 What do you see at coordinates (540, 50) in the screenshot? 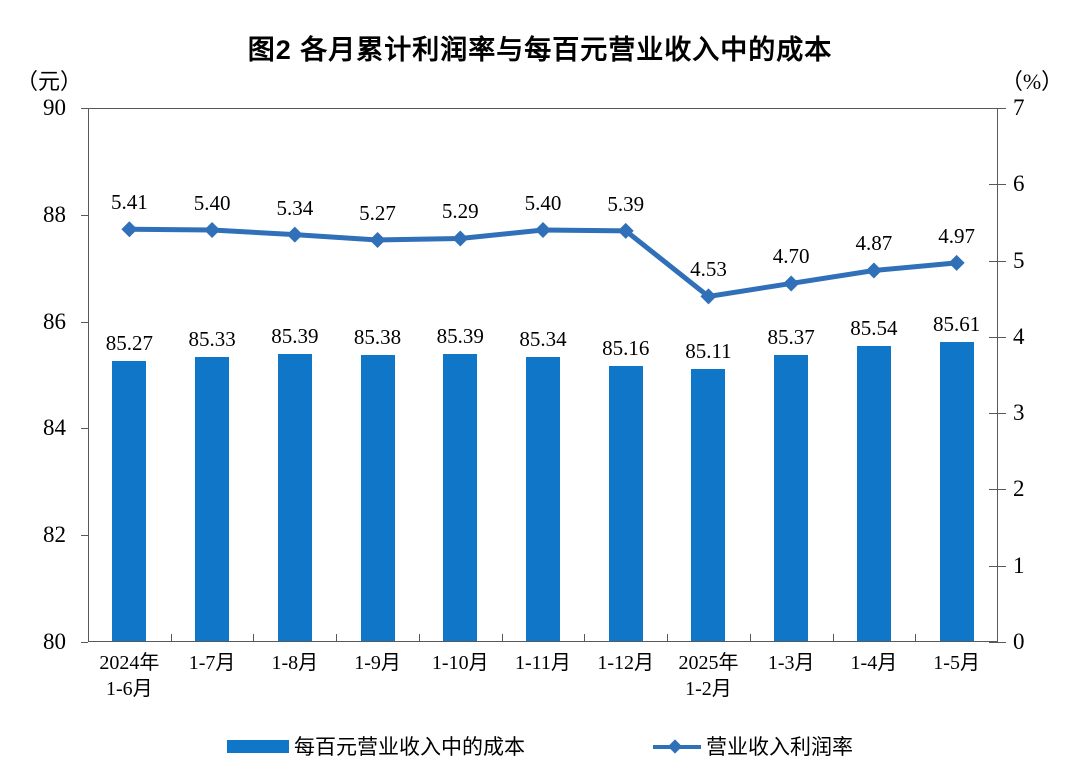
I see `chart-title: 图2 各月累计利润率与每百元营业收入中的成本` at bounding box center [540, 50].